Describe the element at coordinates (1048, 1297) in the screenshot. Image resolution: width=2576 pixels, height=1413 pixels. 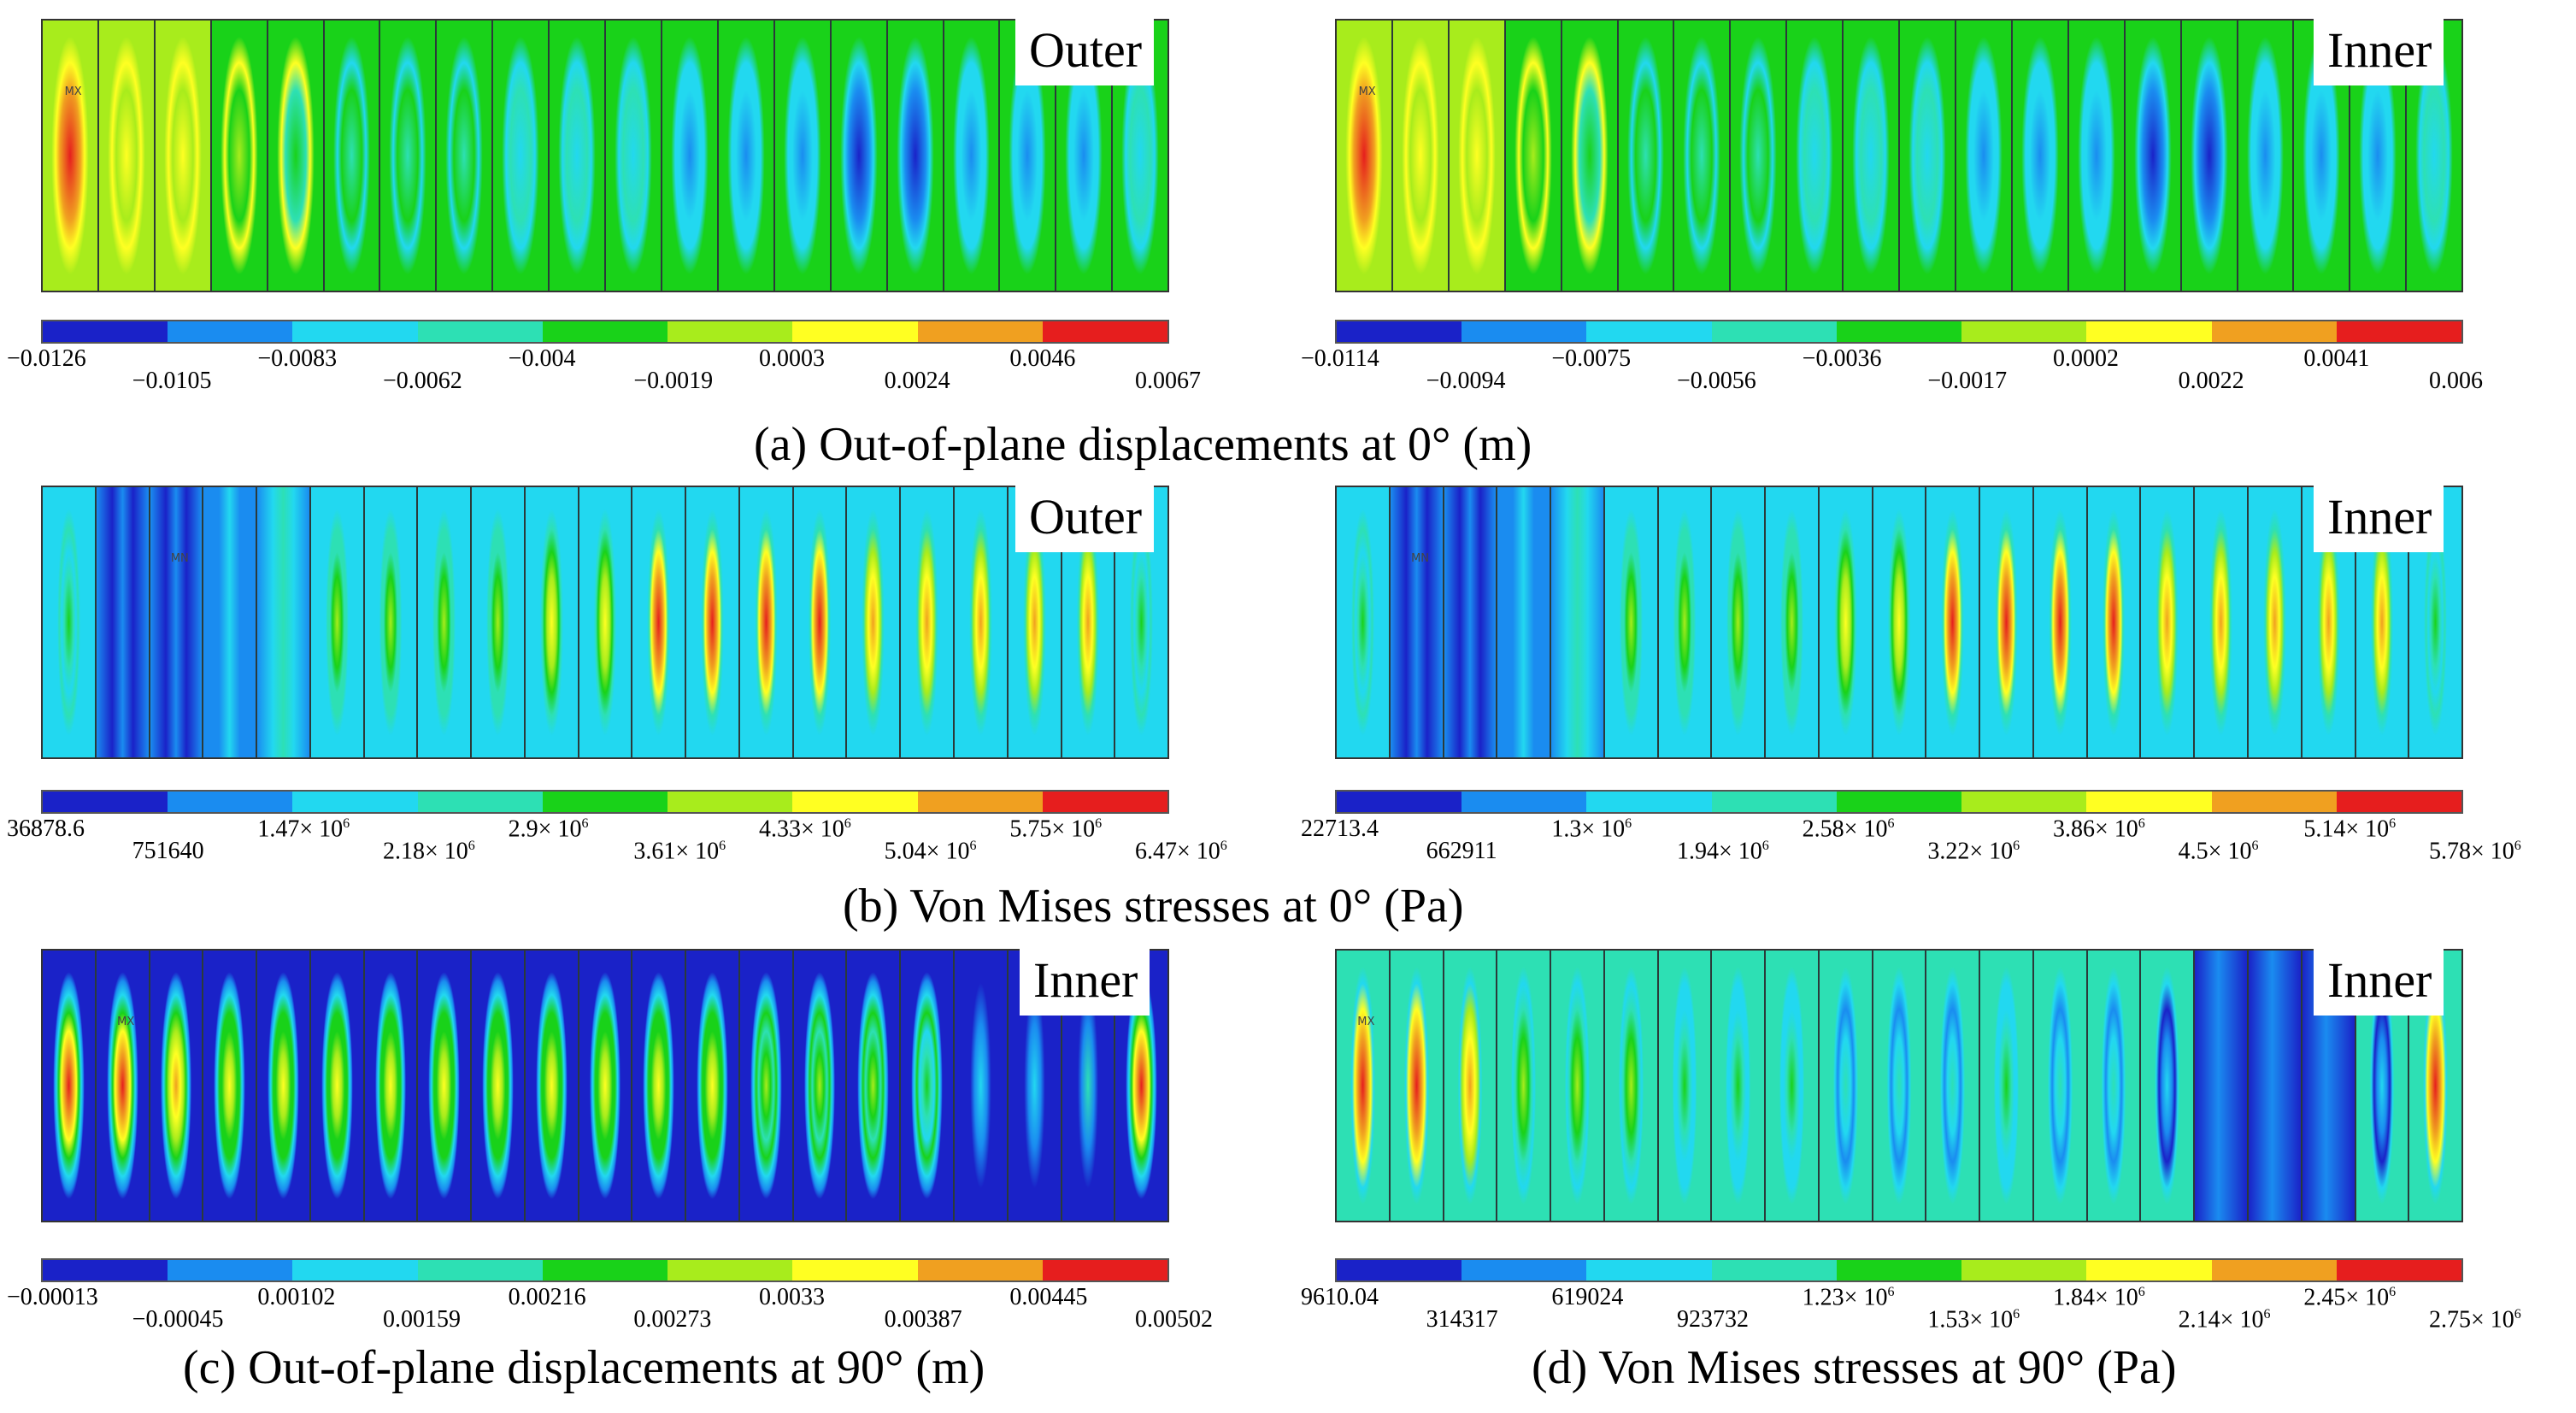
I see `colorbar-tick-label: 0.00445` at that location.